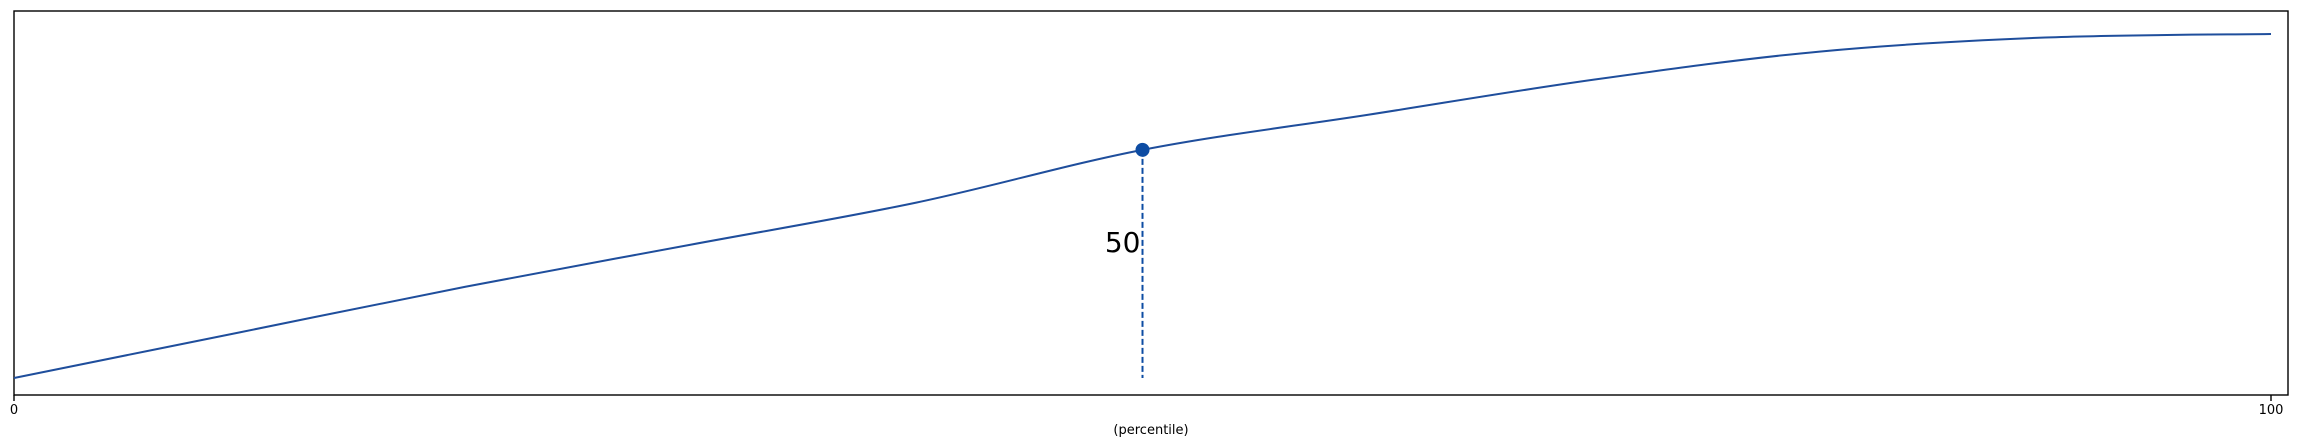  I want to click on x-axis-label: (percentile), so click(1150, 430).